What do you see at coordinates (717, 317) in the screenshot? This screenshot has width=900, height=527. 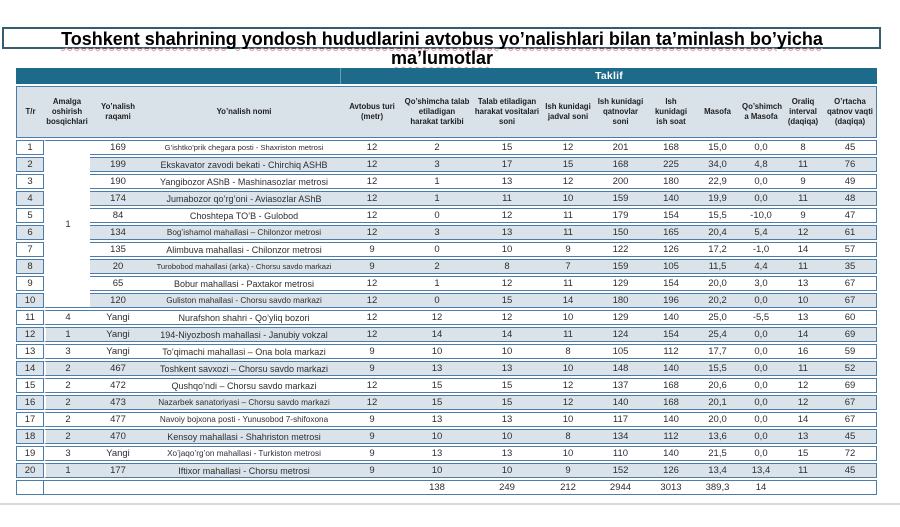 I see `cell-distance: 25,0` at bounding box center [717, 317].